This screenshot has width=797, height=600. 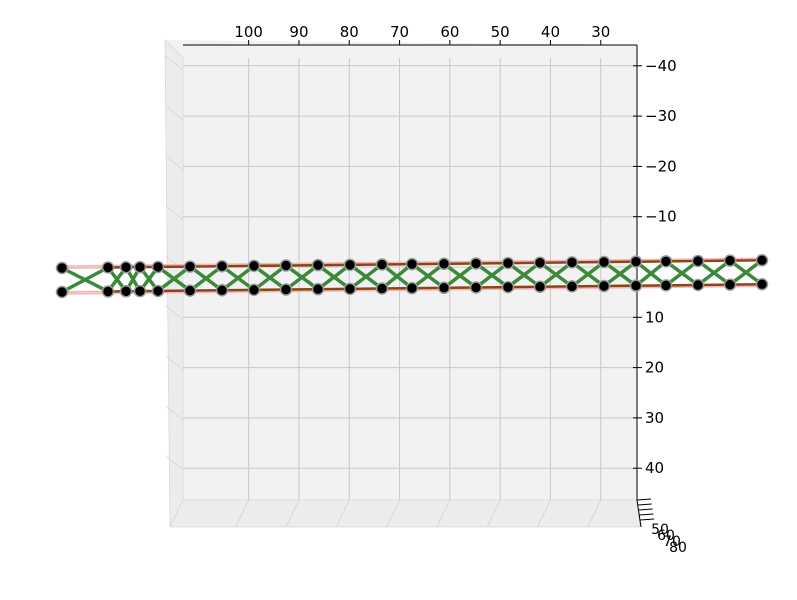 I want to click on right-tick-label: 10, so click(x=654, y=317).